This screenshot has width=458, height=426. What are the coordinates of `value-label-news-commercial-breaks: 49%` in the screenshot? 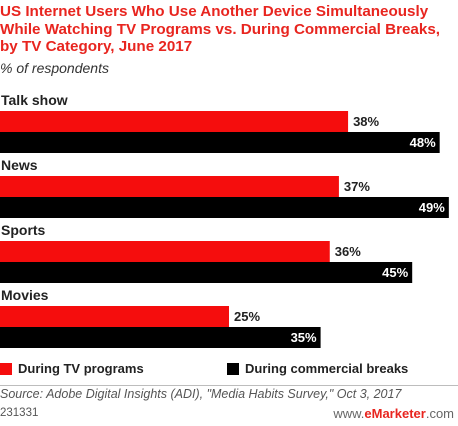 It's located at (432, 207).